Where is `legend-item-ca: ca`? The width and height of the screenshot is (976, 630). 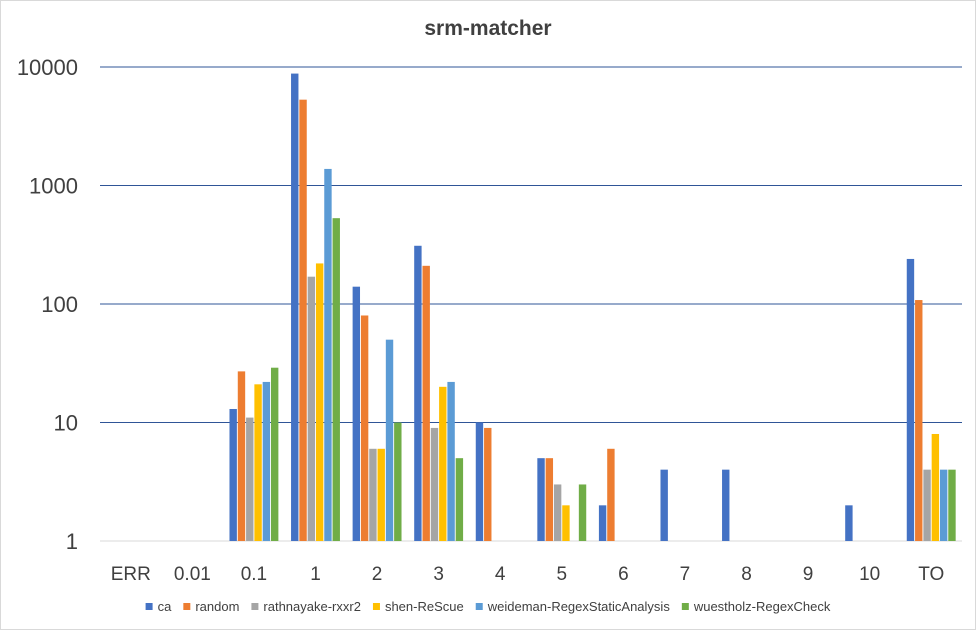
legend-item-ca: ca is located at coordinates (159, 606).